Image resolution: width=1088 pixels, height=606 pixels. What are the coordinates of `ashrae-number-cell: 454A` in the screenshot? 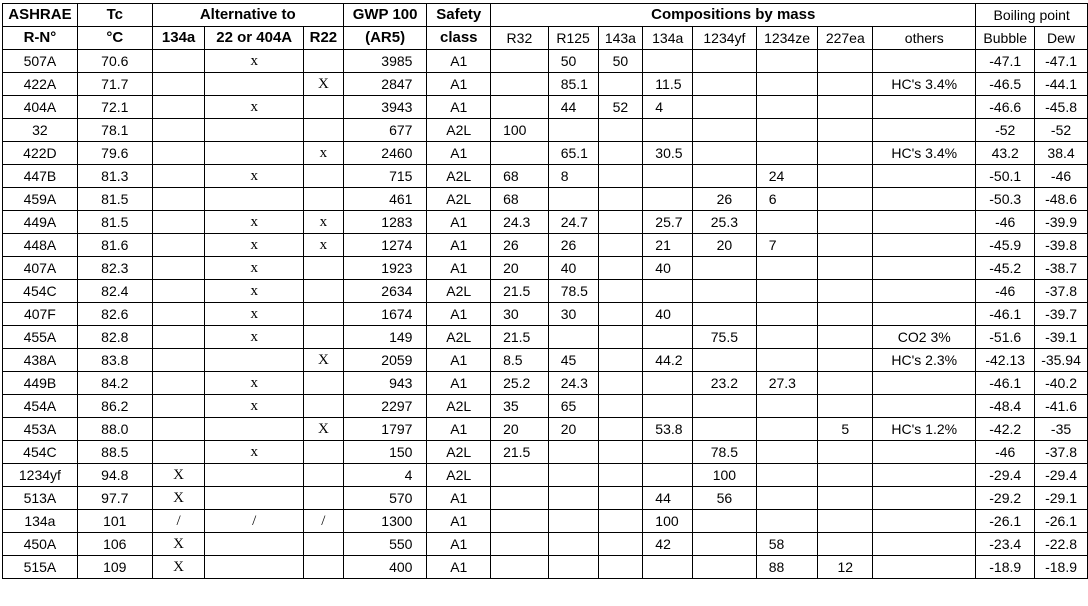 It's located at (40, 406).